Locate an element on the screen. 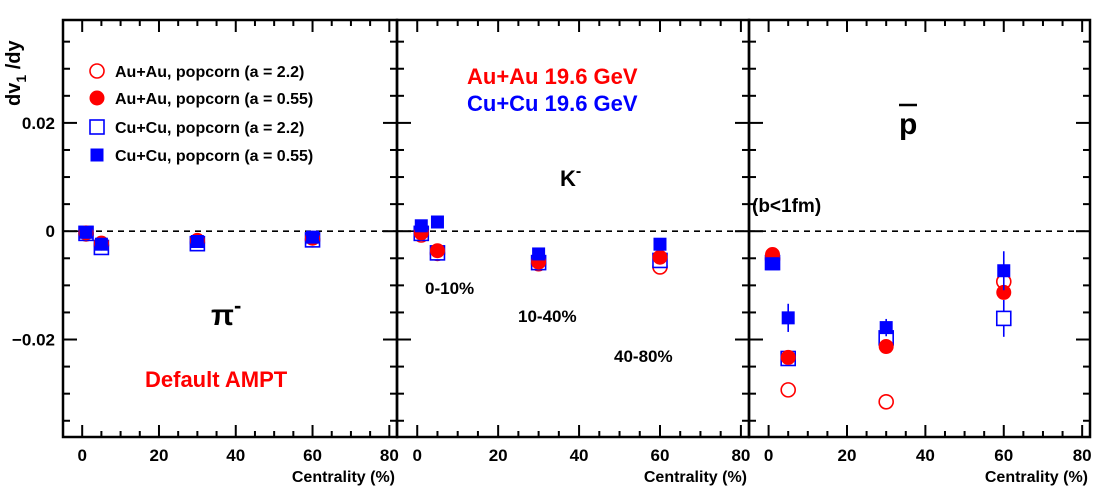 The image size is (1103, 488). bin-label-40-80: 40-80% is located at coordinates (643, 356).